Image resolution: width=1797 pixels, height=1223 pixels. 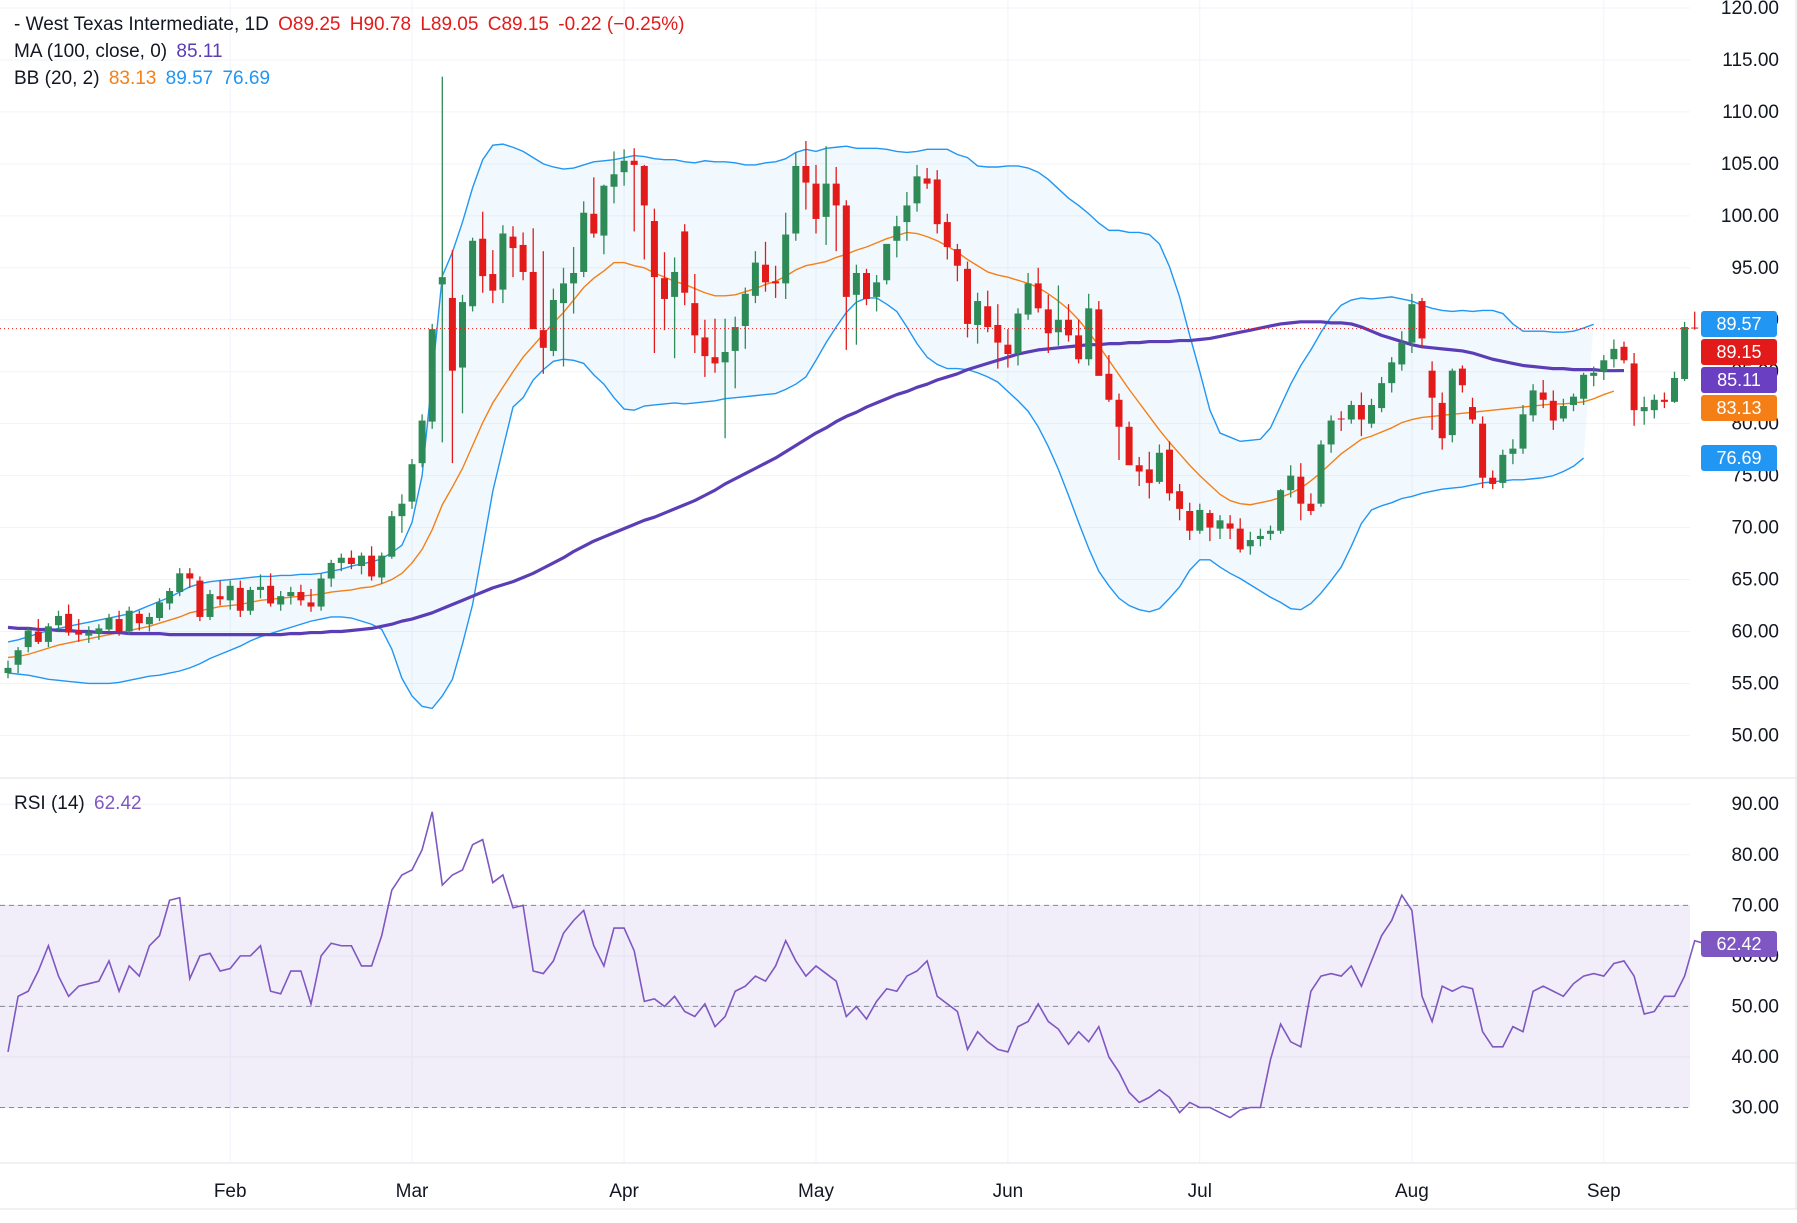 I want to click on rsi-legend: RSI (14) 62.42, so click(x=80, y=804).